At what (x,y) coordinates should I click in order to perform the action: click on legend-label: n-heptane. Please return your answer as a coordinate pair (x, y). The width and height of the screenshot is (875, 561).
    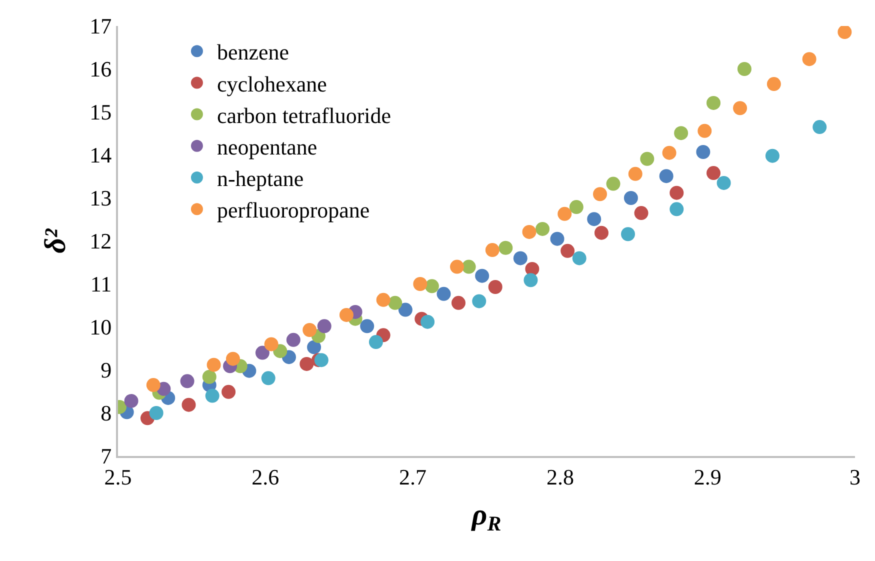
    Looking at the image, I should click on (260, 179).